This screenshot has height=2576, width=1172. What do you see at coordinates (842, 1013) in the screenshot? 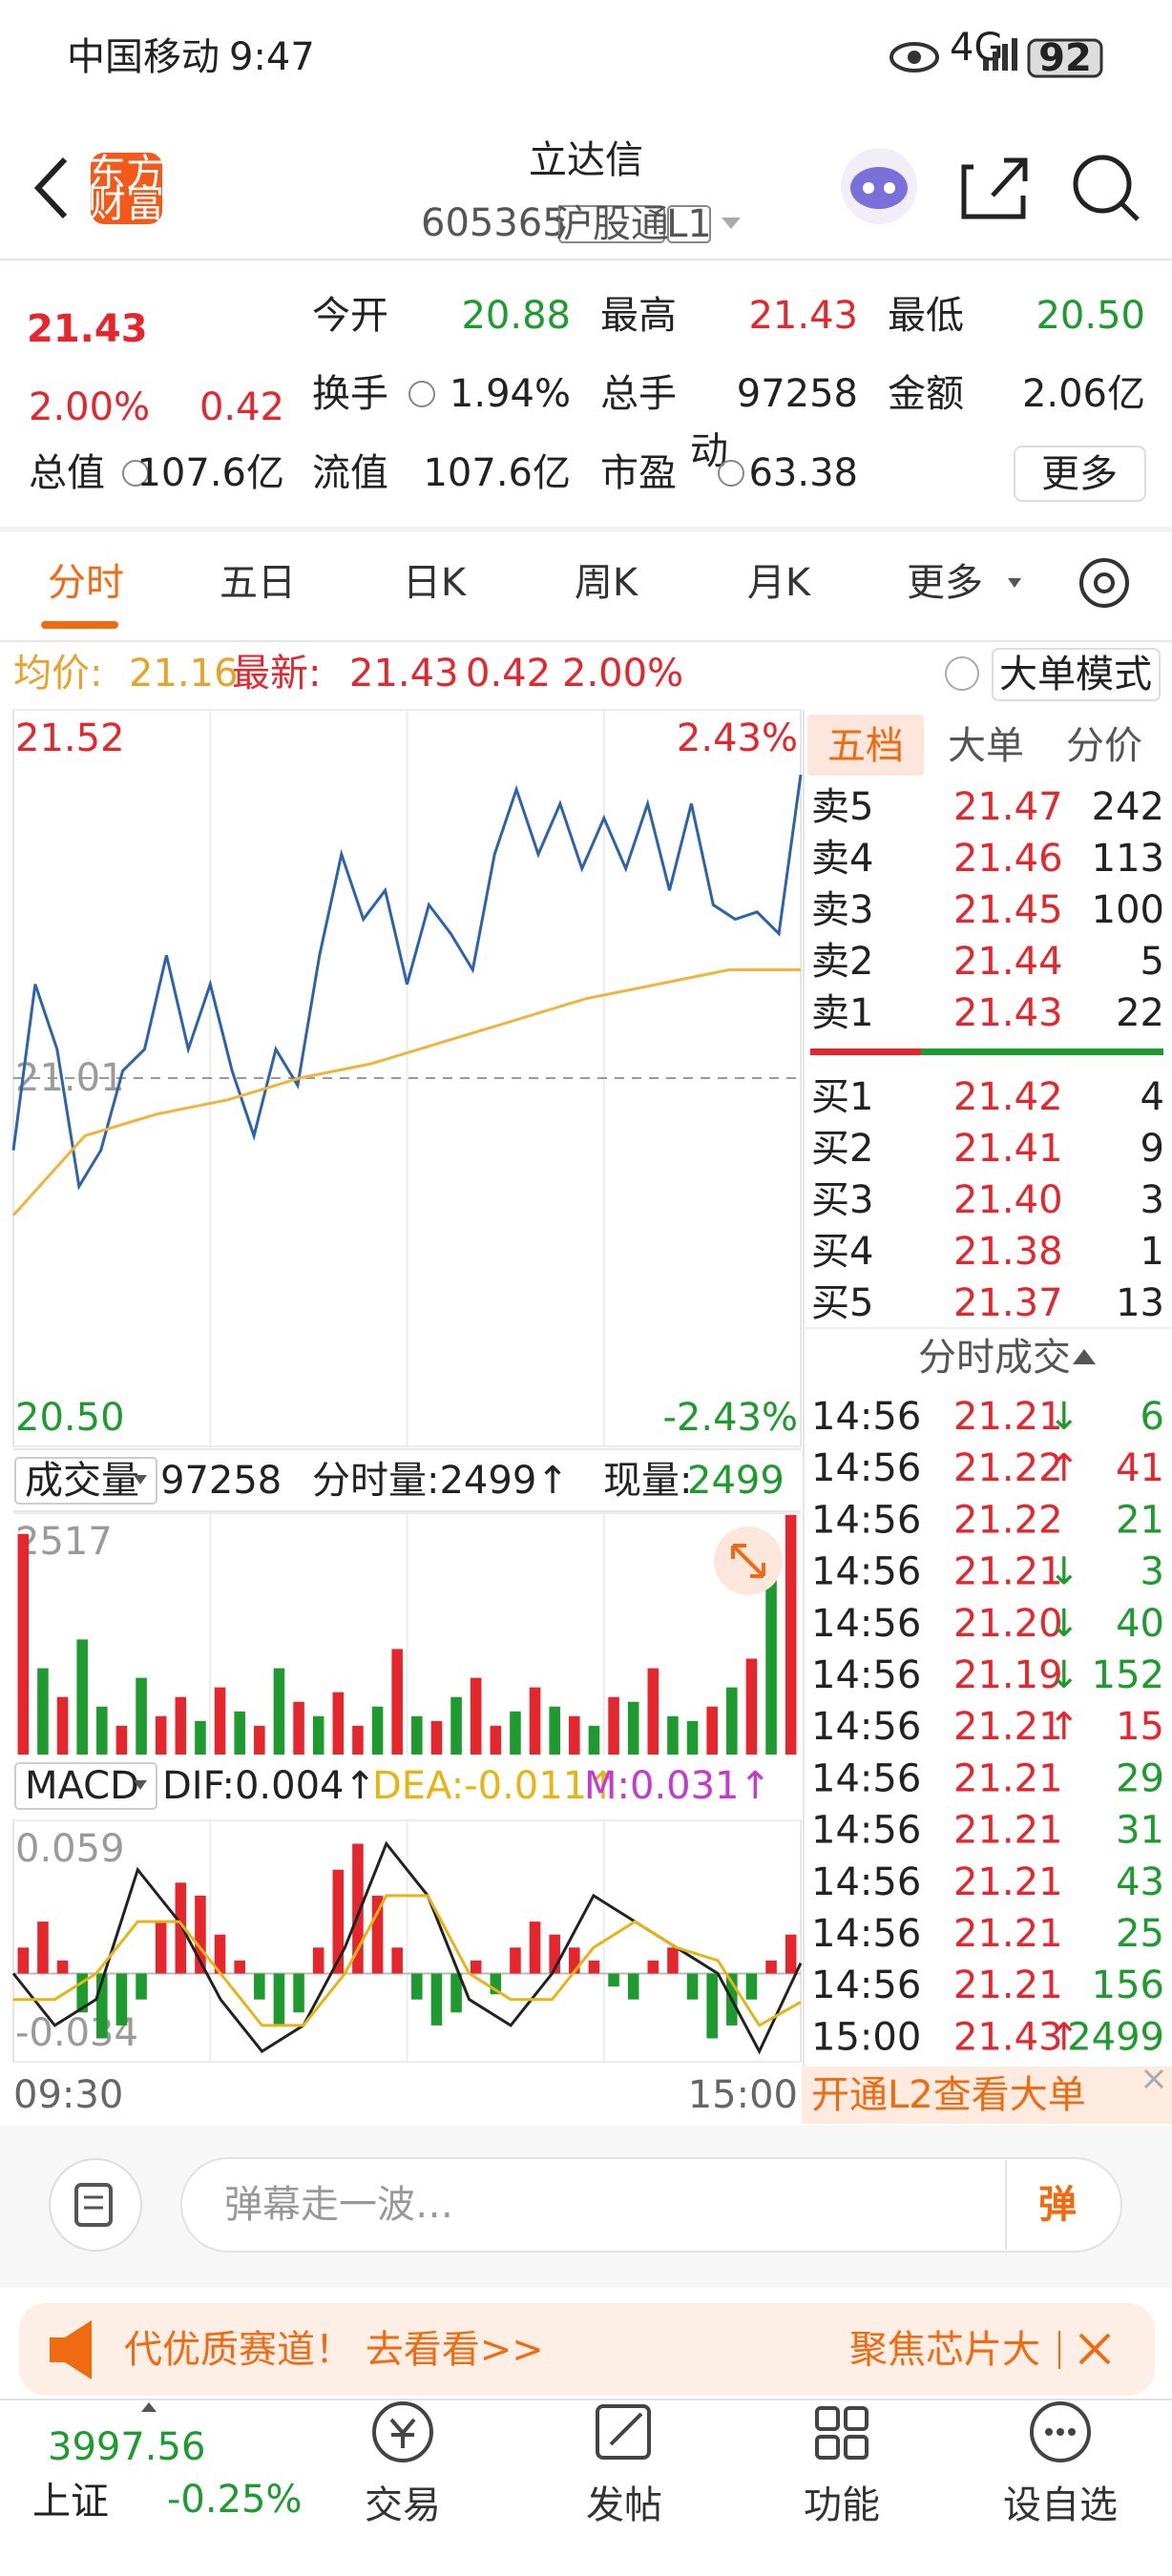
I see `level-label: 卖1` at bounding box center [842, 1013].